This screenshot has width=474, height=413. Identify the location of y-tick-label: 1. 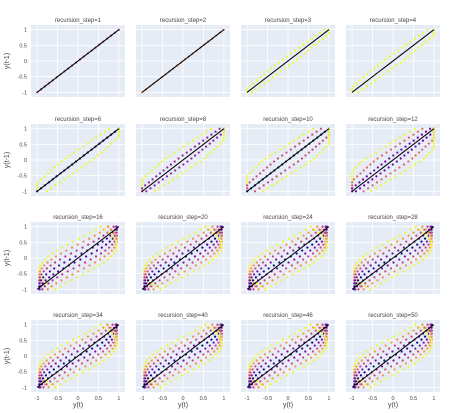
(25, 31).